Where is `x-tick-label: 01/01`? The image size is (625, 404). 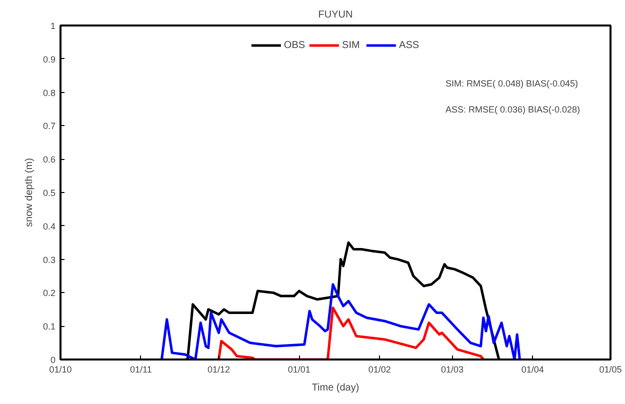
x-tick-label: 01/01 is located at coordinates (299, 369).